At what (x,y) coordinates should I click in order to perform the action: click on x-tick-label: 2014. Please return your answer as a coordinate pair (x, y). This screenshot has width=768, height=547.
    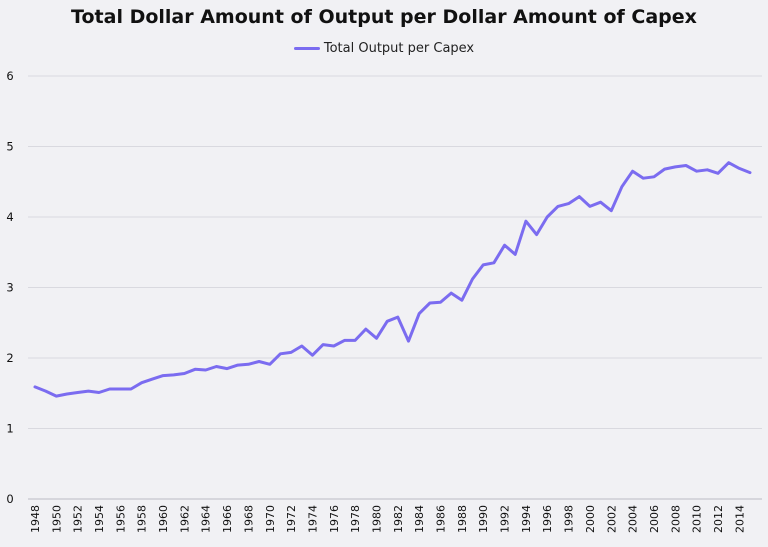
    Looking at the image, I should click on (739, 519).